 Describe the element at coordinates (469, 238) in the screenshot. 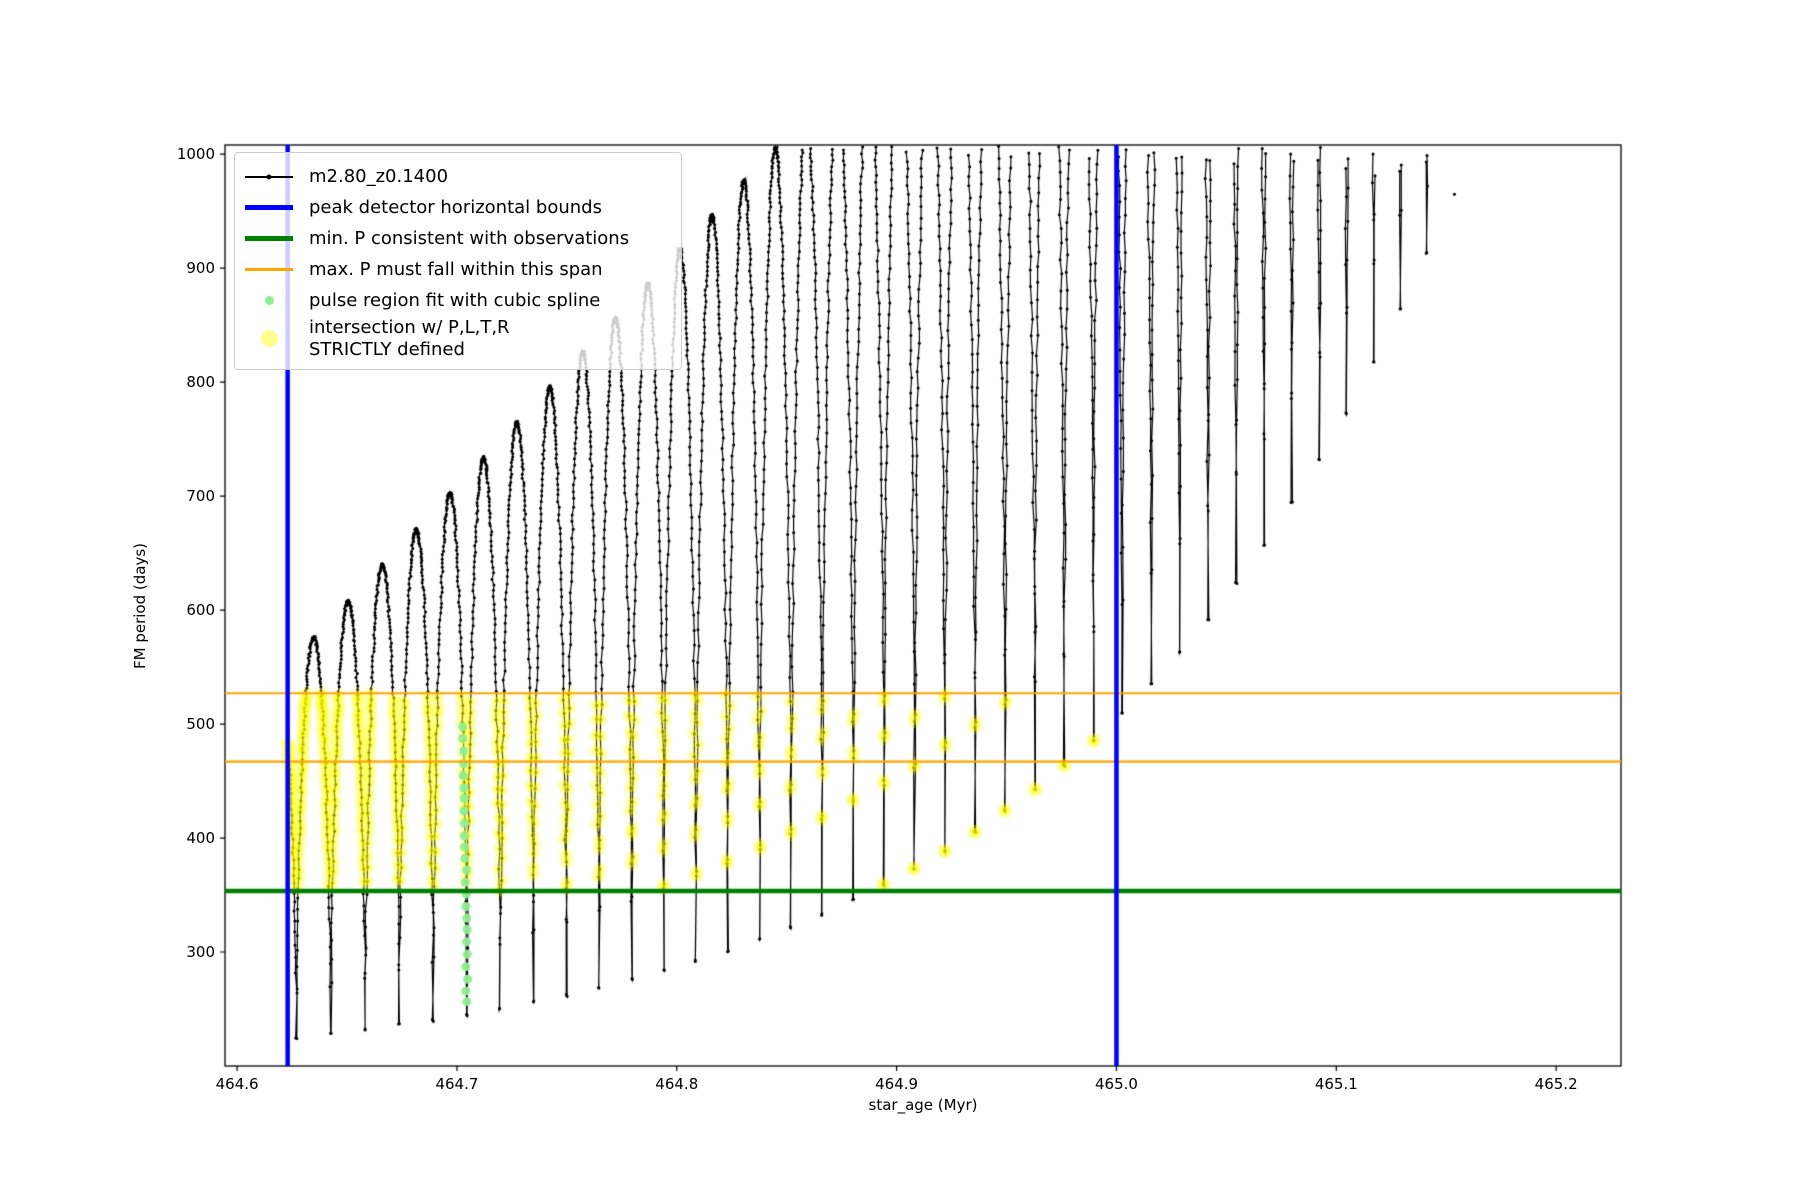

I see `legend-label: min. P consistent with observations` at that location.